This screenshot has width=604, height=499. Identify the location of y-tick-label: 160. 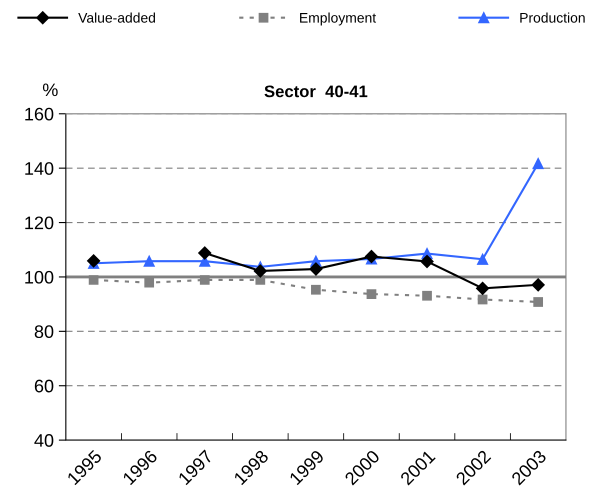
(39, 114).